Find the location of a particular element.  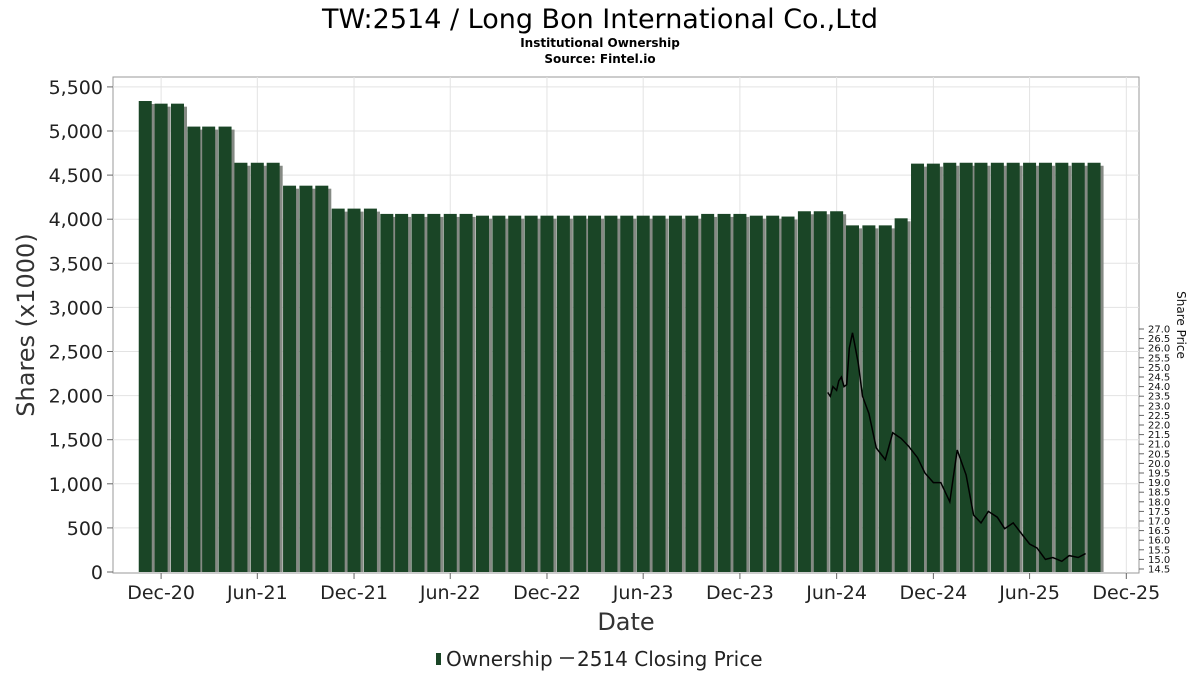

y2-tick-label: 18.0 is located at coordinates (1159, 502).